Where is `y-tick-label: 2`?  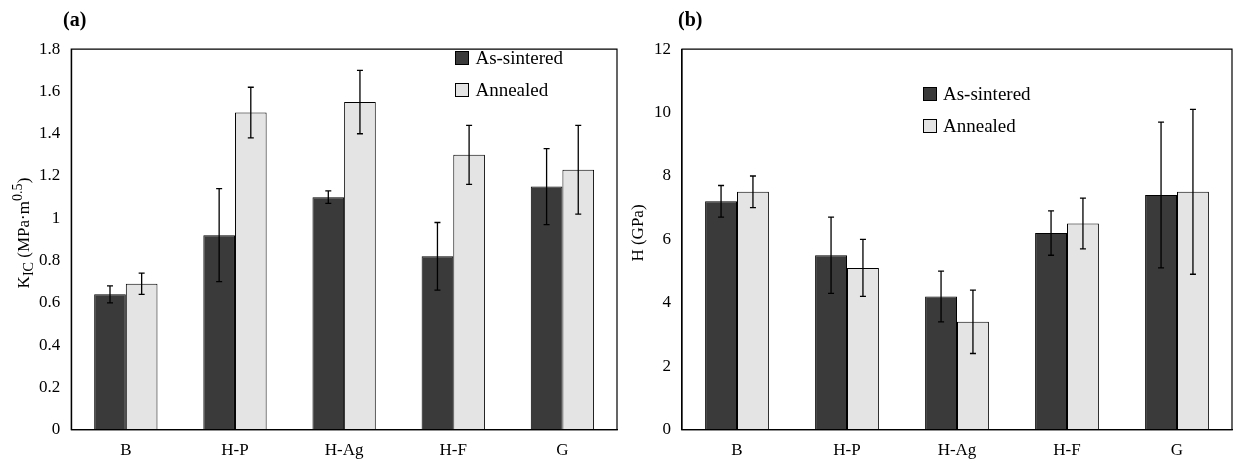
y-tick-label: 2 is located at coordinates (666, 365).